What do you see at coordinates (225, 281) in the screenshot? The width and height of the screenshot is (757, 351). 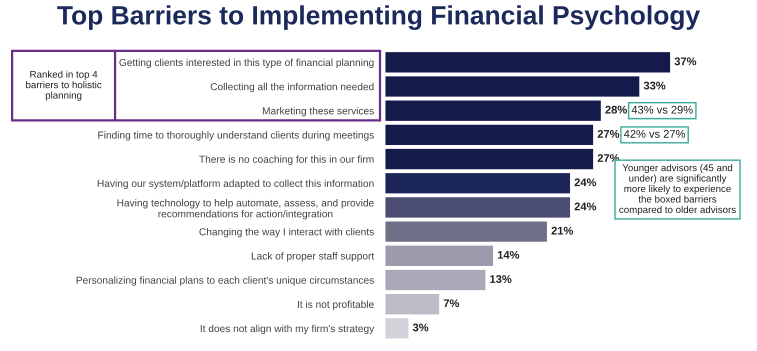 I see `y-tick-label: Personalizing financial plans to each client's unique circumstances` at bounding box center [225, 281].